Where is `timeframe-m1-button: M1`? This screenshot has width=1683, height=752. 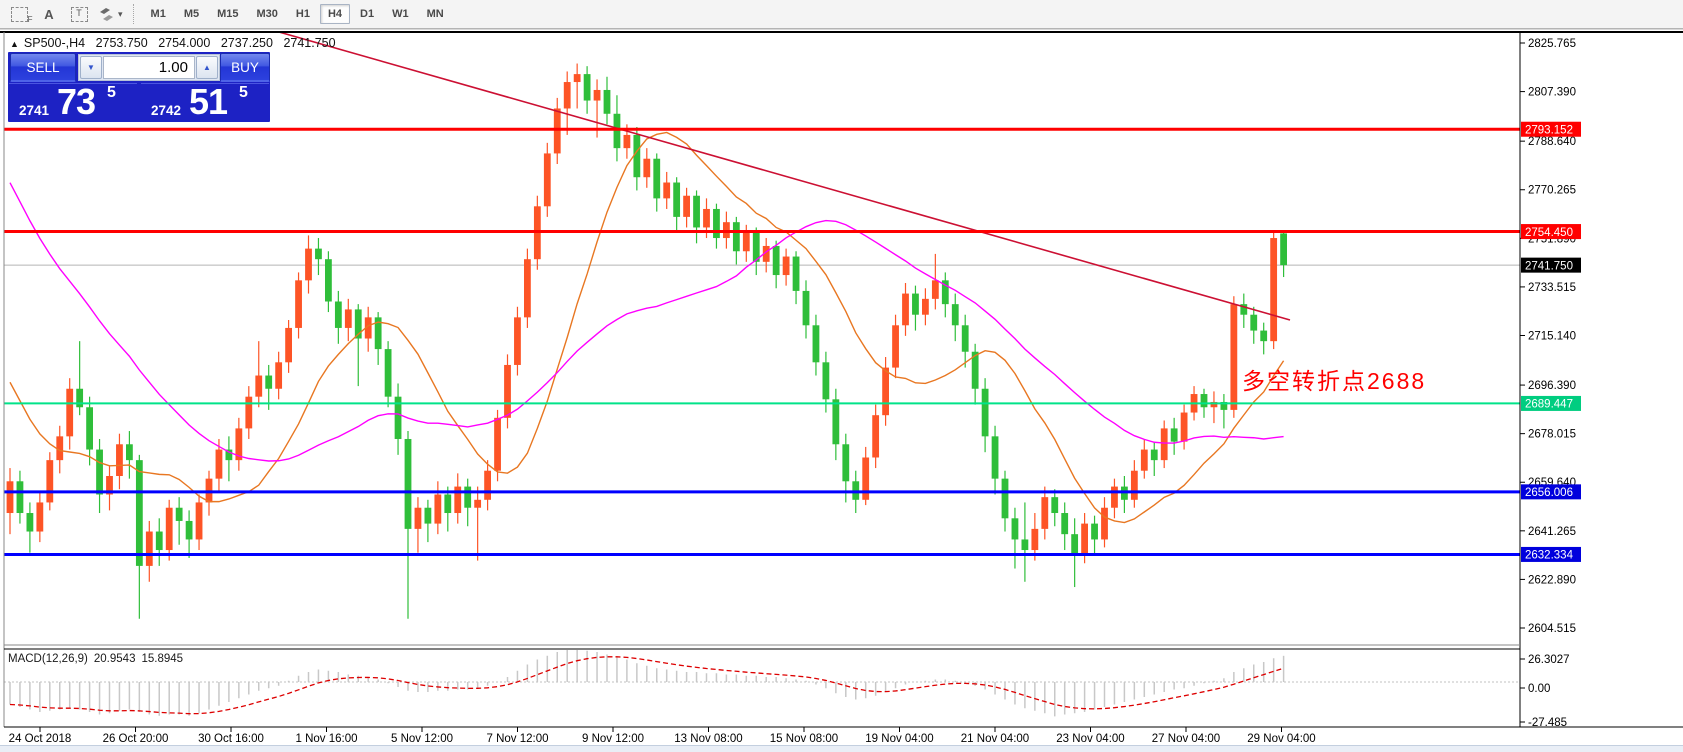 timeframe-m1-button: M1 is located at coordinates (158, 14).